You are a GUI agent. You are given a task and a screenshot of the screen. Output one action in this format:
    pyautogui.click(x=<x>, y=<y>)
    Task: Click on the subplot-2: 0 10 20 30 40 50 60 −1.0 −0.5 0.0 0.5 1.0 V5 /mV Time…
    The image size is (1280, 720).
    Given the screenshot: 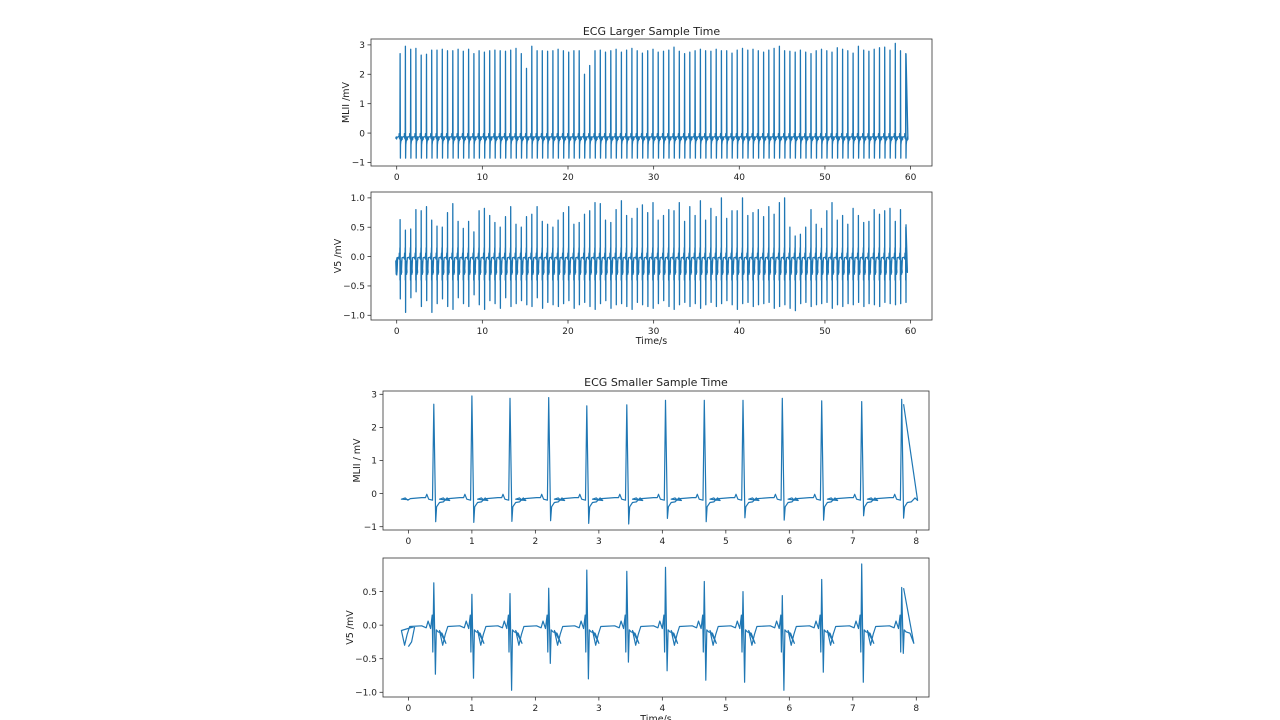 What is the action you would take?
    pyautogui.click(x=633, y=269)
    